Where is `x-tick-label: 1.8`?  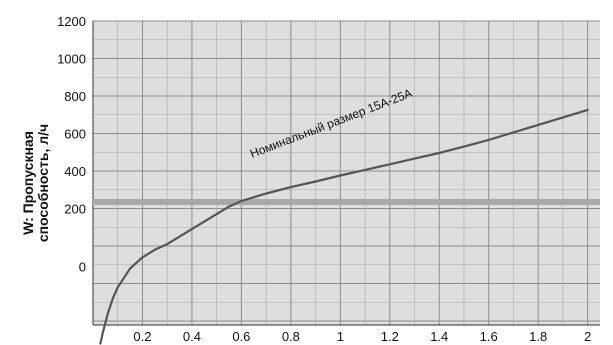
x-tick-label: 1.8 is located at coordinates (538, 336).